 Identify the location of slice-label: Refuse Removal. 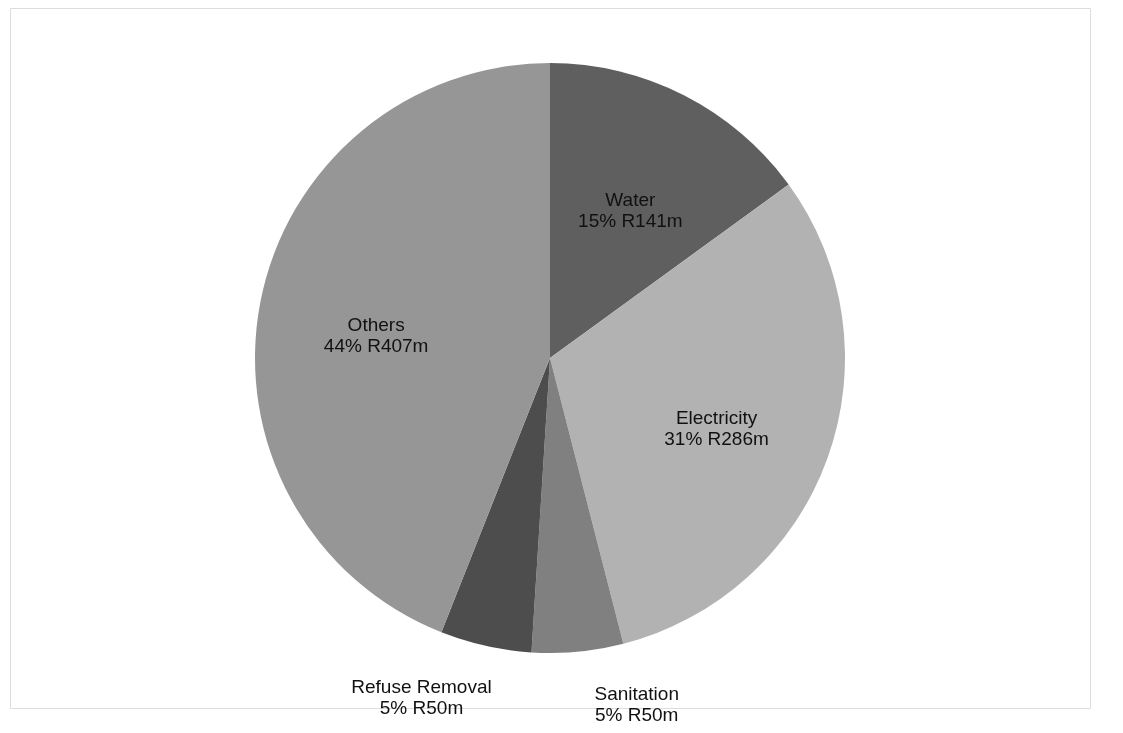
(421, 686).